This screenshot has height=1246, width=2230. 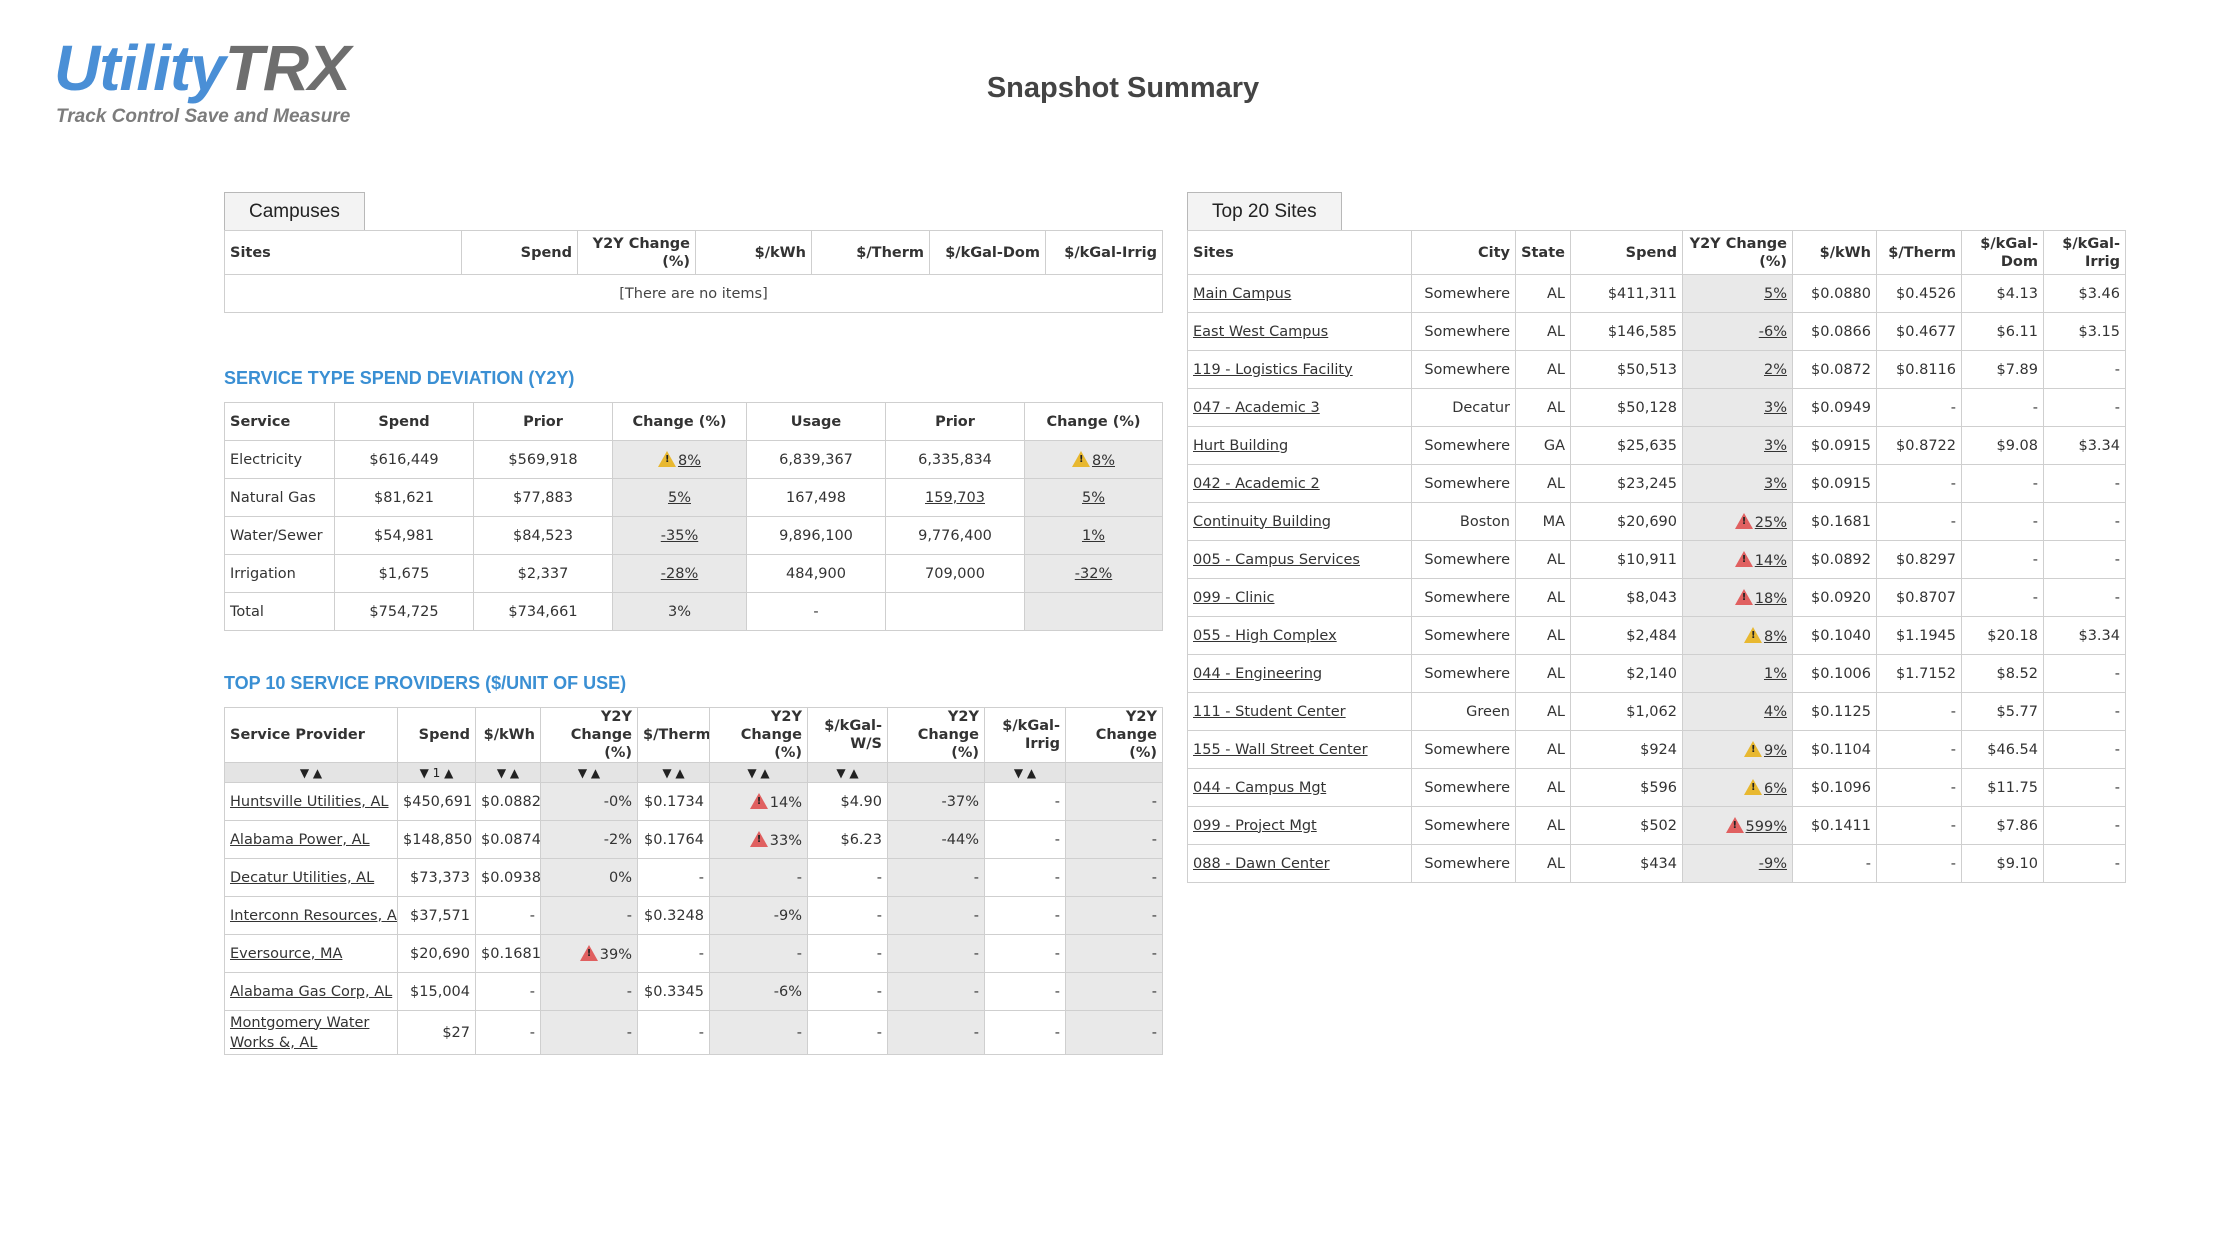 What do you see at coordinates (1242, 293) in the screenshot?
I see `site-link: Main Campus` at bounding box center [1242, 293].